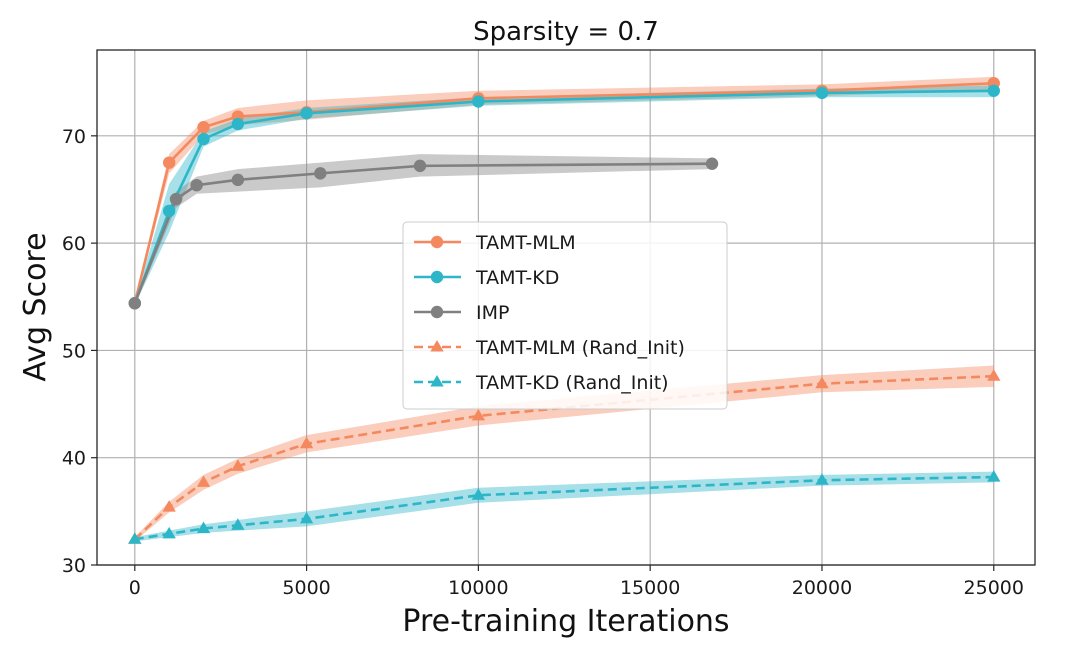 The height and width of the screenshot is (661, 1080). Describe the element at coordinates (492, 313) in the screenshot. I see `legend-label-imp: IMP` at that location.